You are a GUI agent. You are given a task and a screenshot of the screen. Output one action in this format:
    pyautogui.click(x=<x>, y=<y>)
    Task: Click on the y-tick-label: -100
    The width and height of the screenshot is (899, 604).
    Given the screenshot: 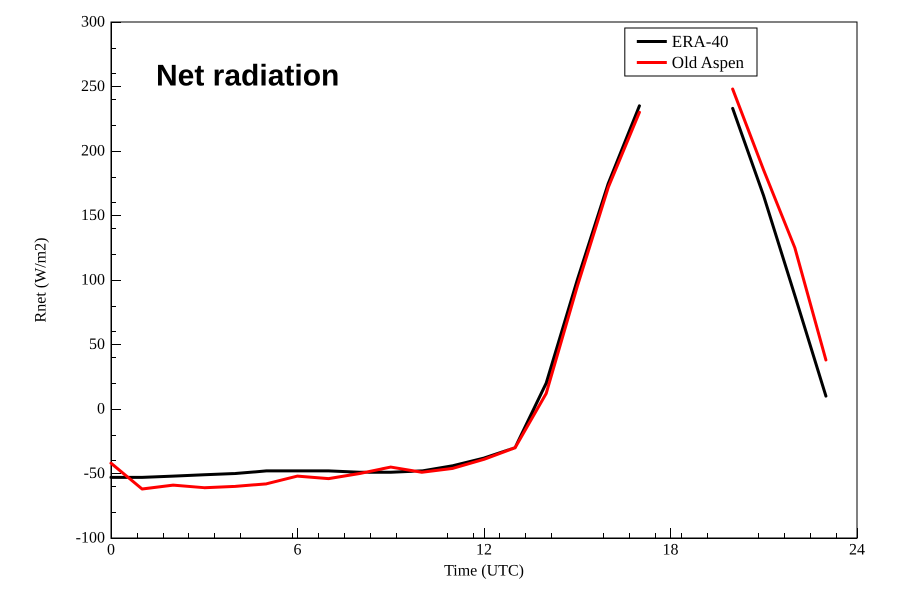 What is the action you would take?
    pyautogui.click(x=90, y=538)
    